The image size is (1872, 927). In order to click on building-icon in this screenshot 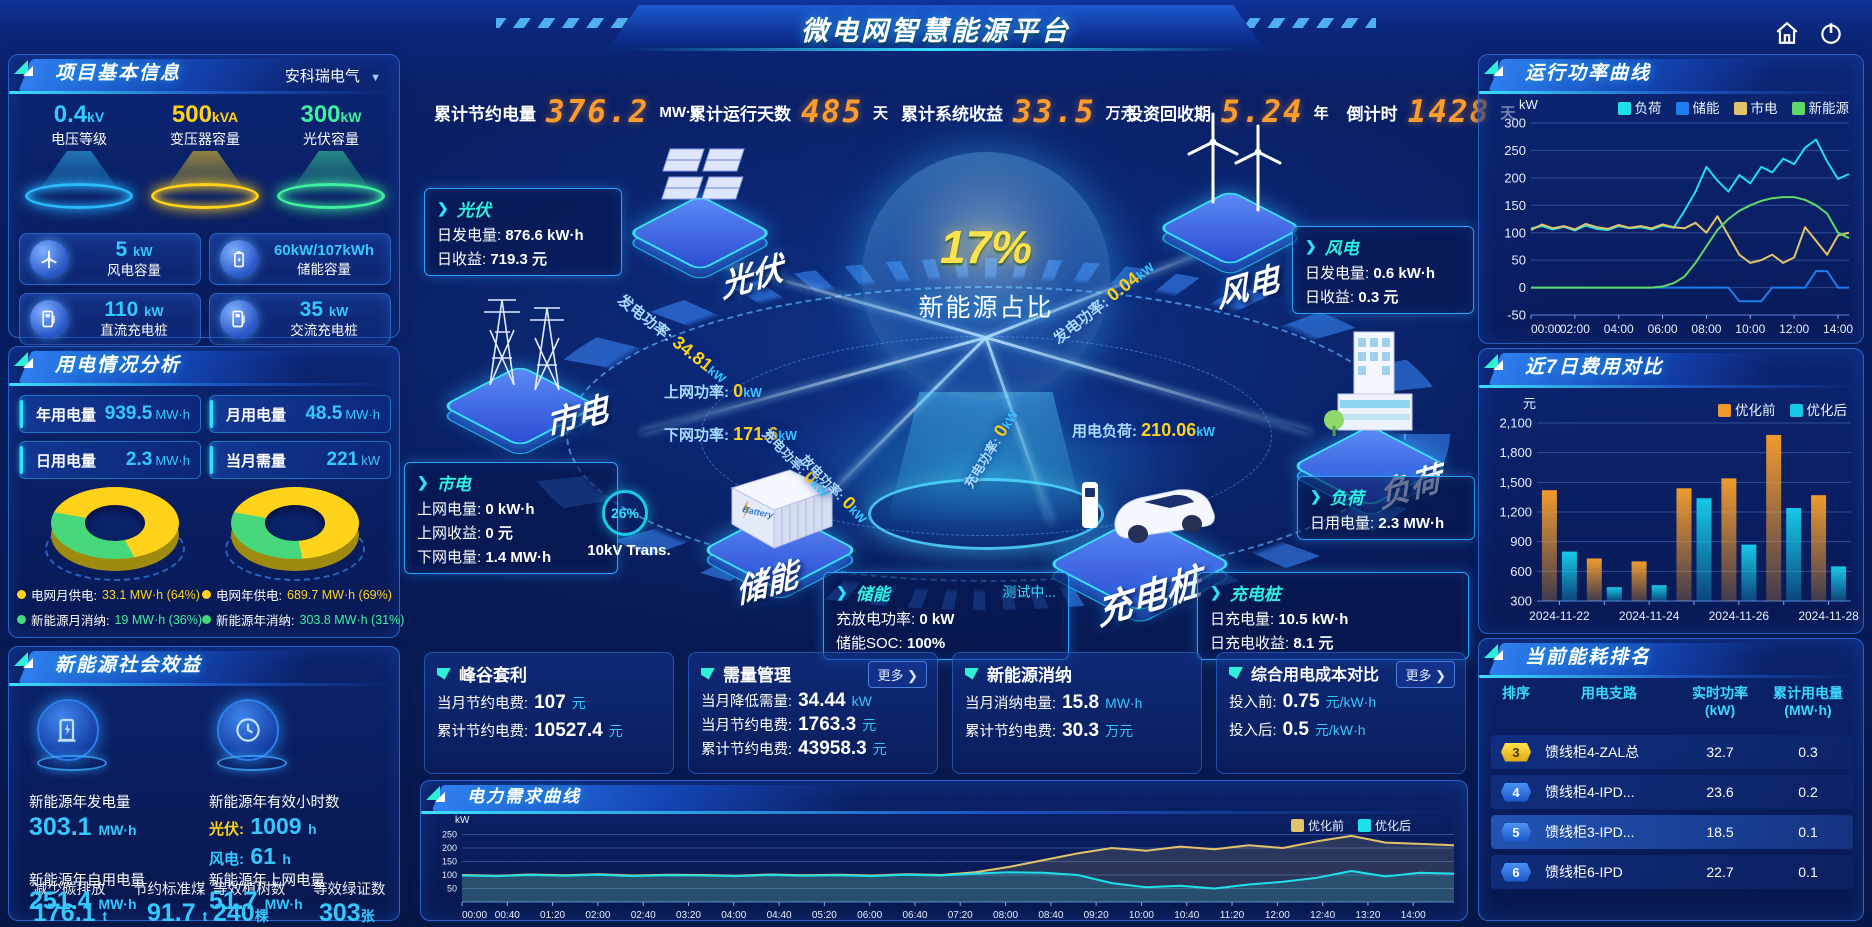, I will do `click(1368, 383)`.